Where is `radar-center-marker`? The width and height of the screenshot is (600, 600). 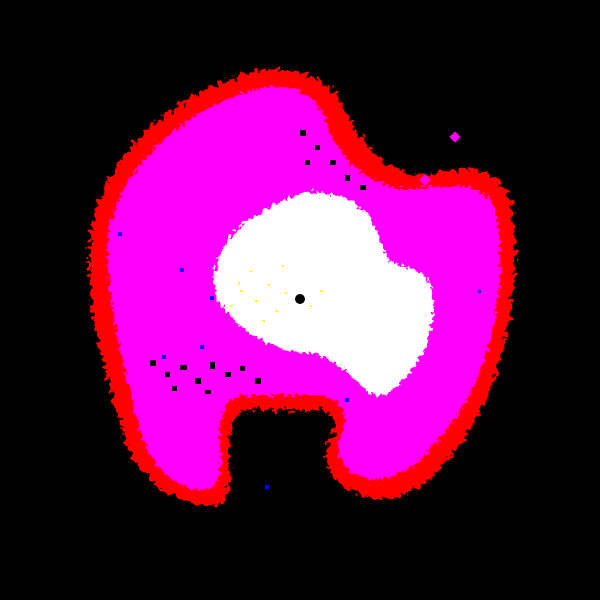 radar-center-marker is located at coordinates (300, 299).